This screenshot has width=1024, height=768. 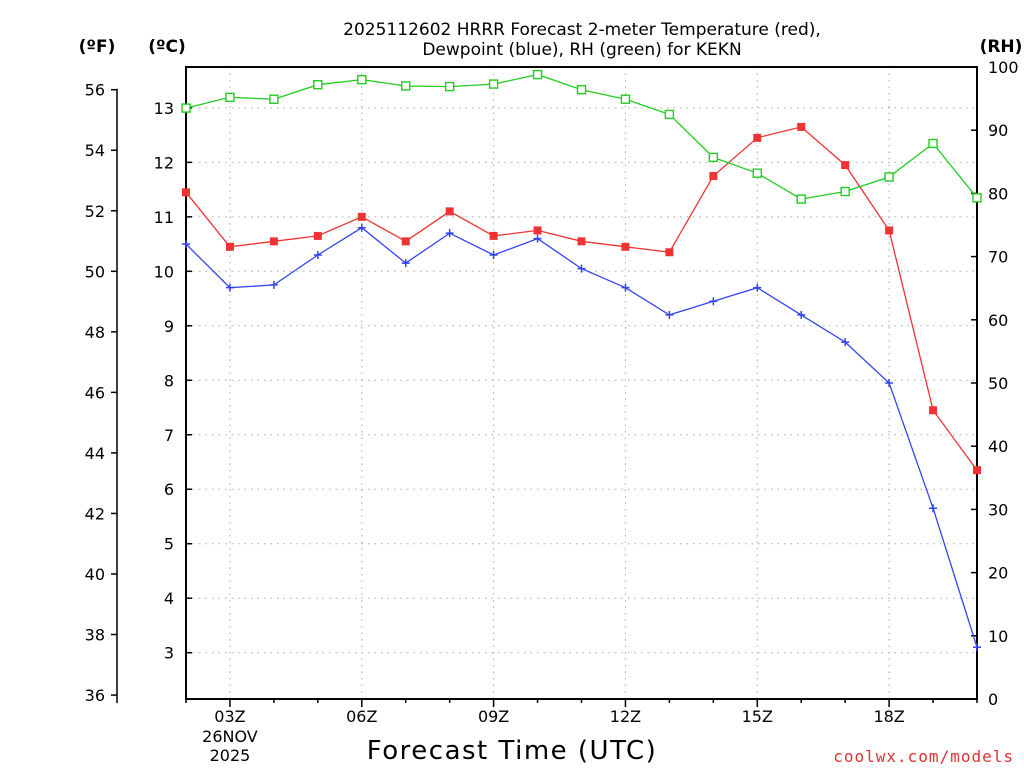 What do you see at coordinates (230, 755) in the screenshot?
I see `x-tick-year: 2025` at bounding box center [230, 755].